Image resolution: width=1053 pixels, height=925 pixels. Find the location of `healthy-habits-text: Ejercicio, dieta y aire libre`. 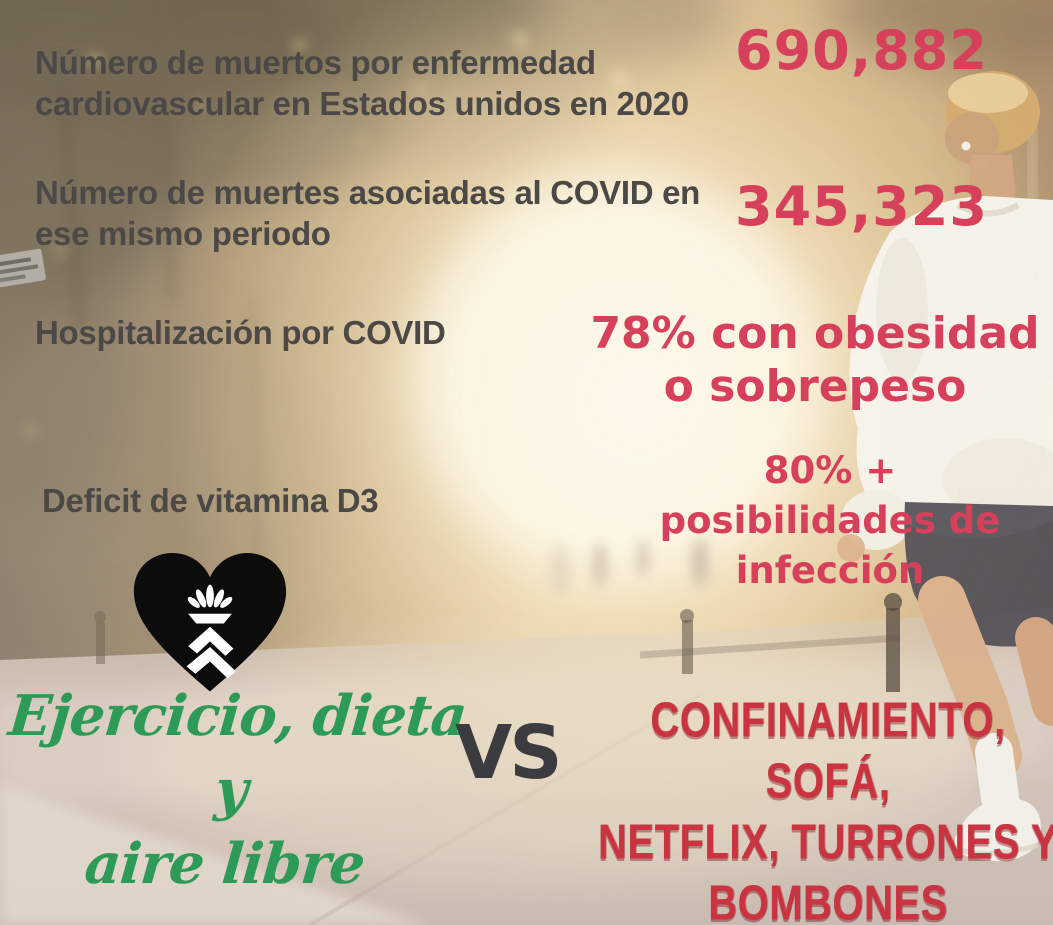

healthy-habits-text: Ejercicio, dieta y aire libre is located at coordinates (236, 791).